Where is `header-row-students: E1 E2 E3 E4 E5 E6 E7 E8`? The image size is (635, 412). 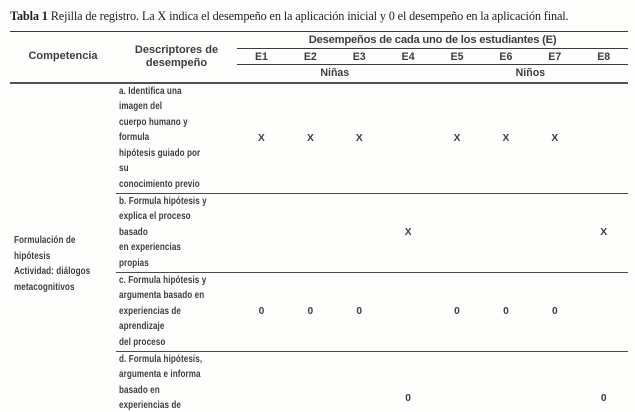
header-row-students: E1 E2 E3 E4 E5 E6 E7 E8 is located at coordinates (319, 56).